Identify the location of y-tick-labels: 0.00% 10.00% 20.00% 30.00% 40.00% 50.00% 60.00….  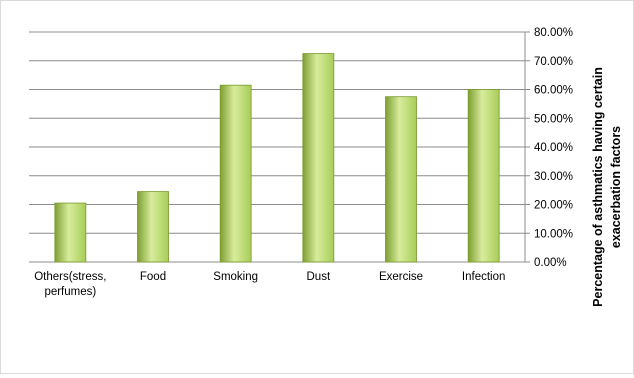
(553, 148).